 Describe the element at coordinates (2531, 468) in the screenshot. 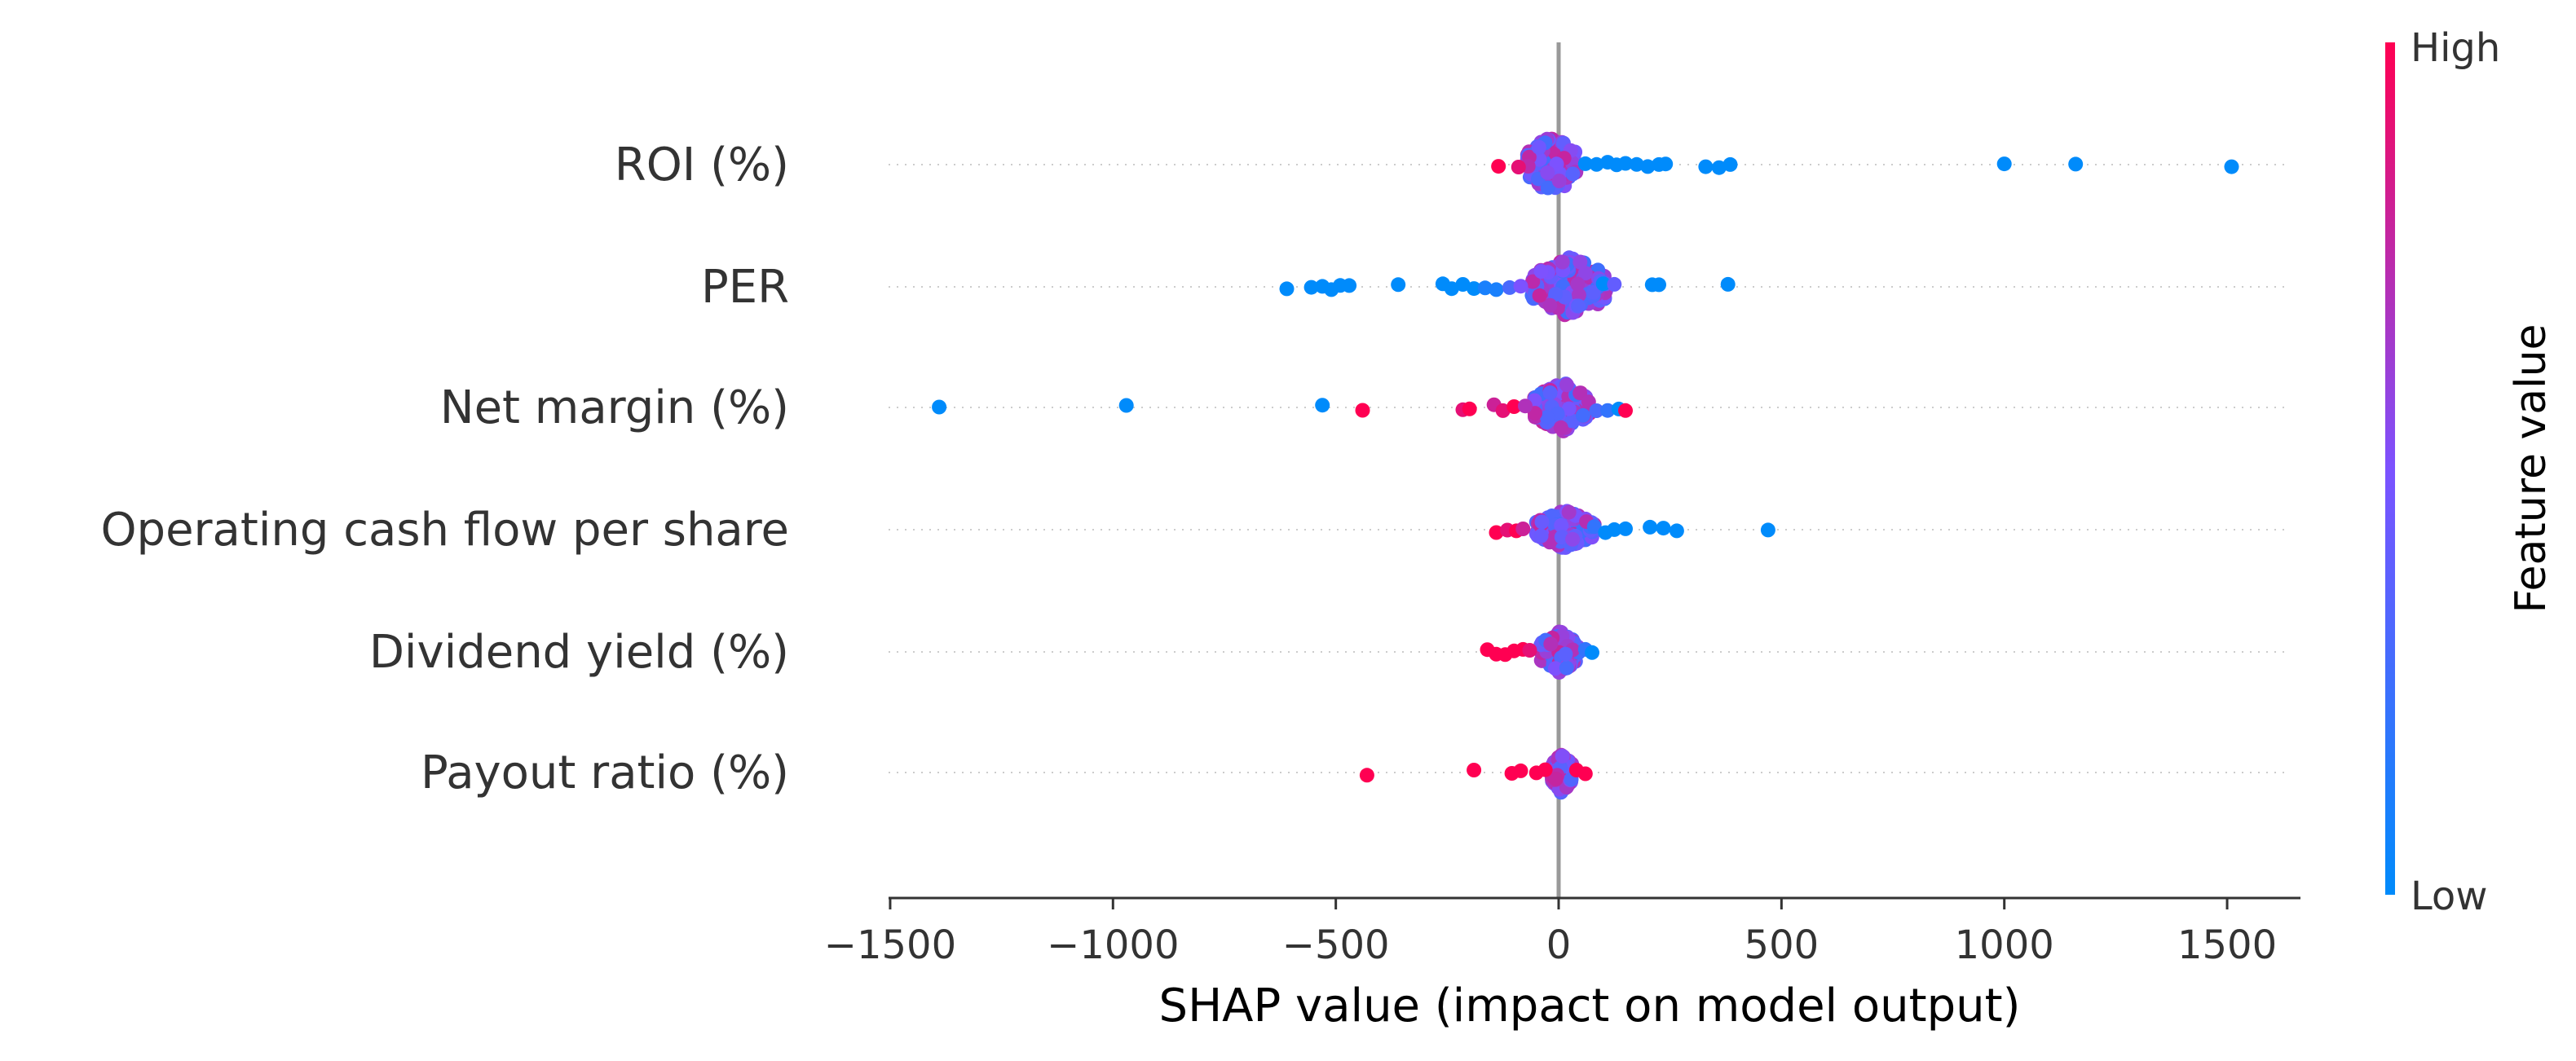

I see `colorbar-title: Feature value` at that location.